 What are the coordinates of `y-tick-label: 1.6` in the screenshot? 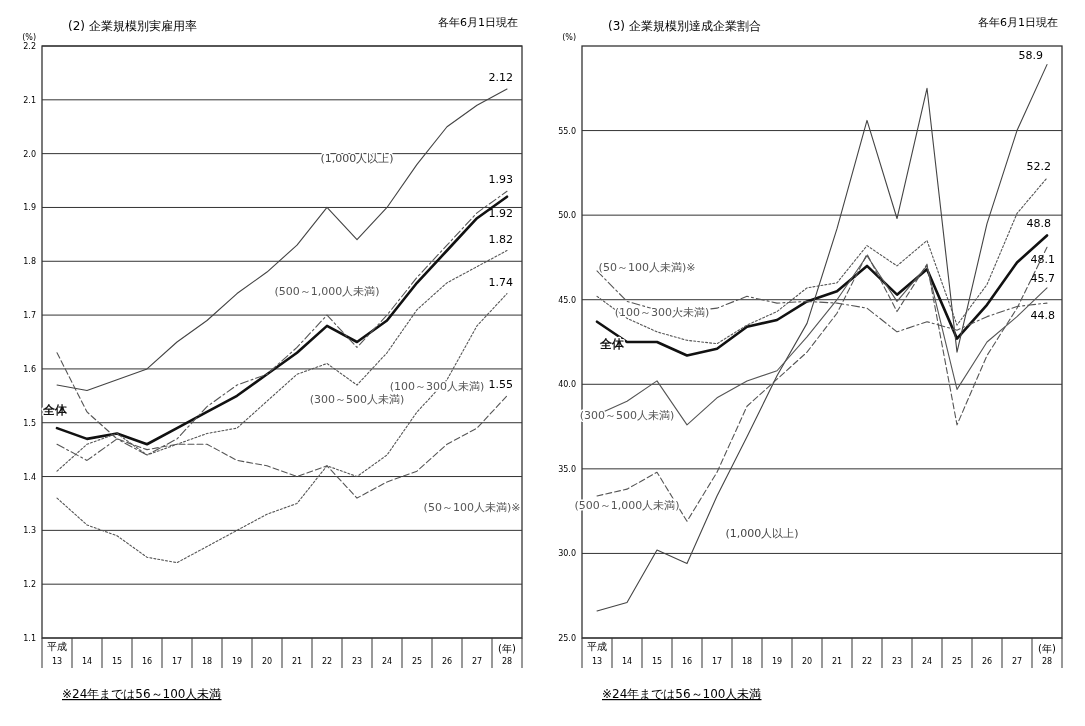 It's located at (29, 369).